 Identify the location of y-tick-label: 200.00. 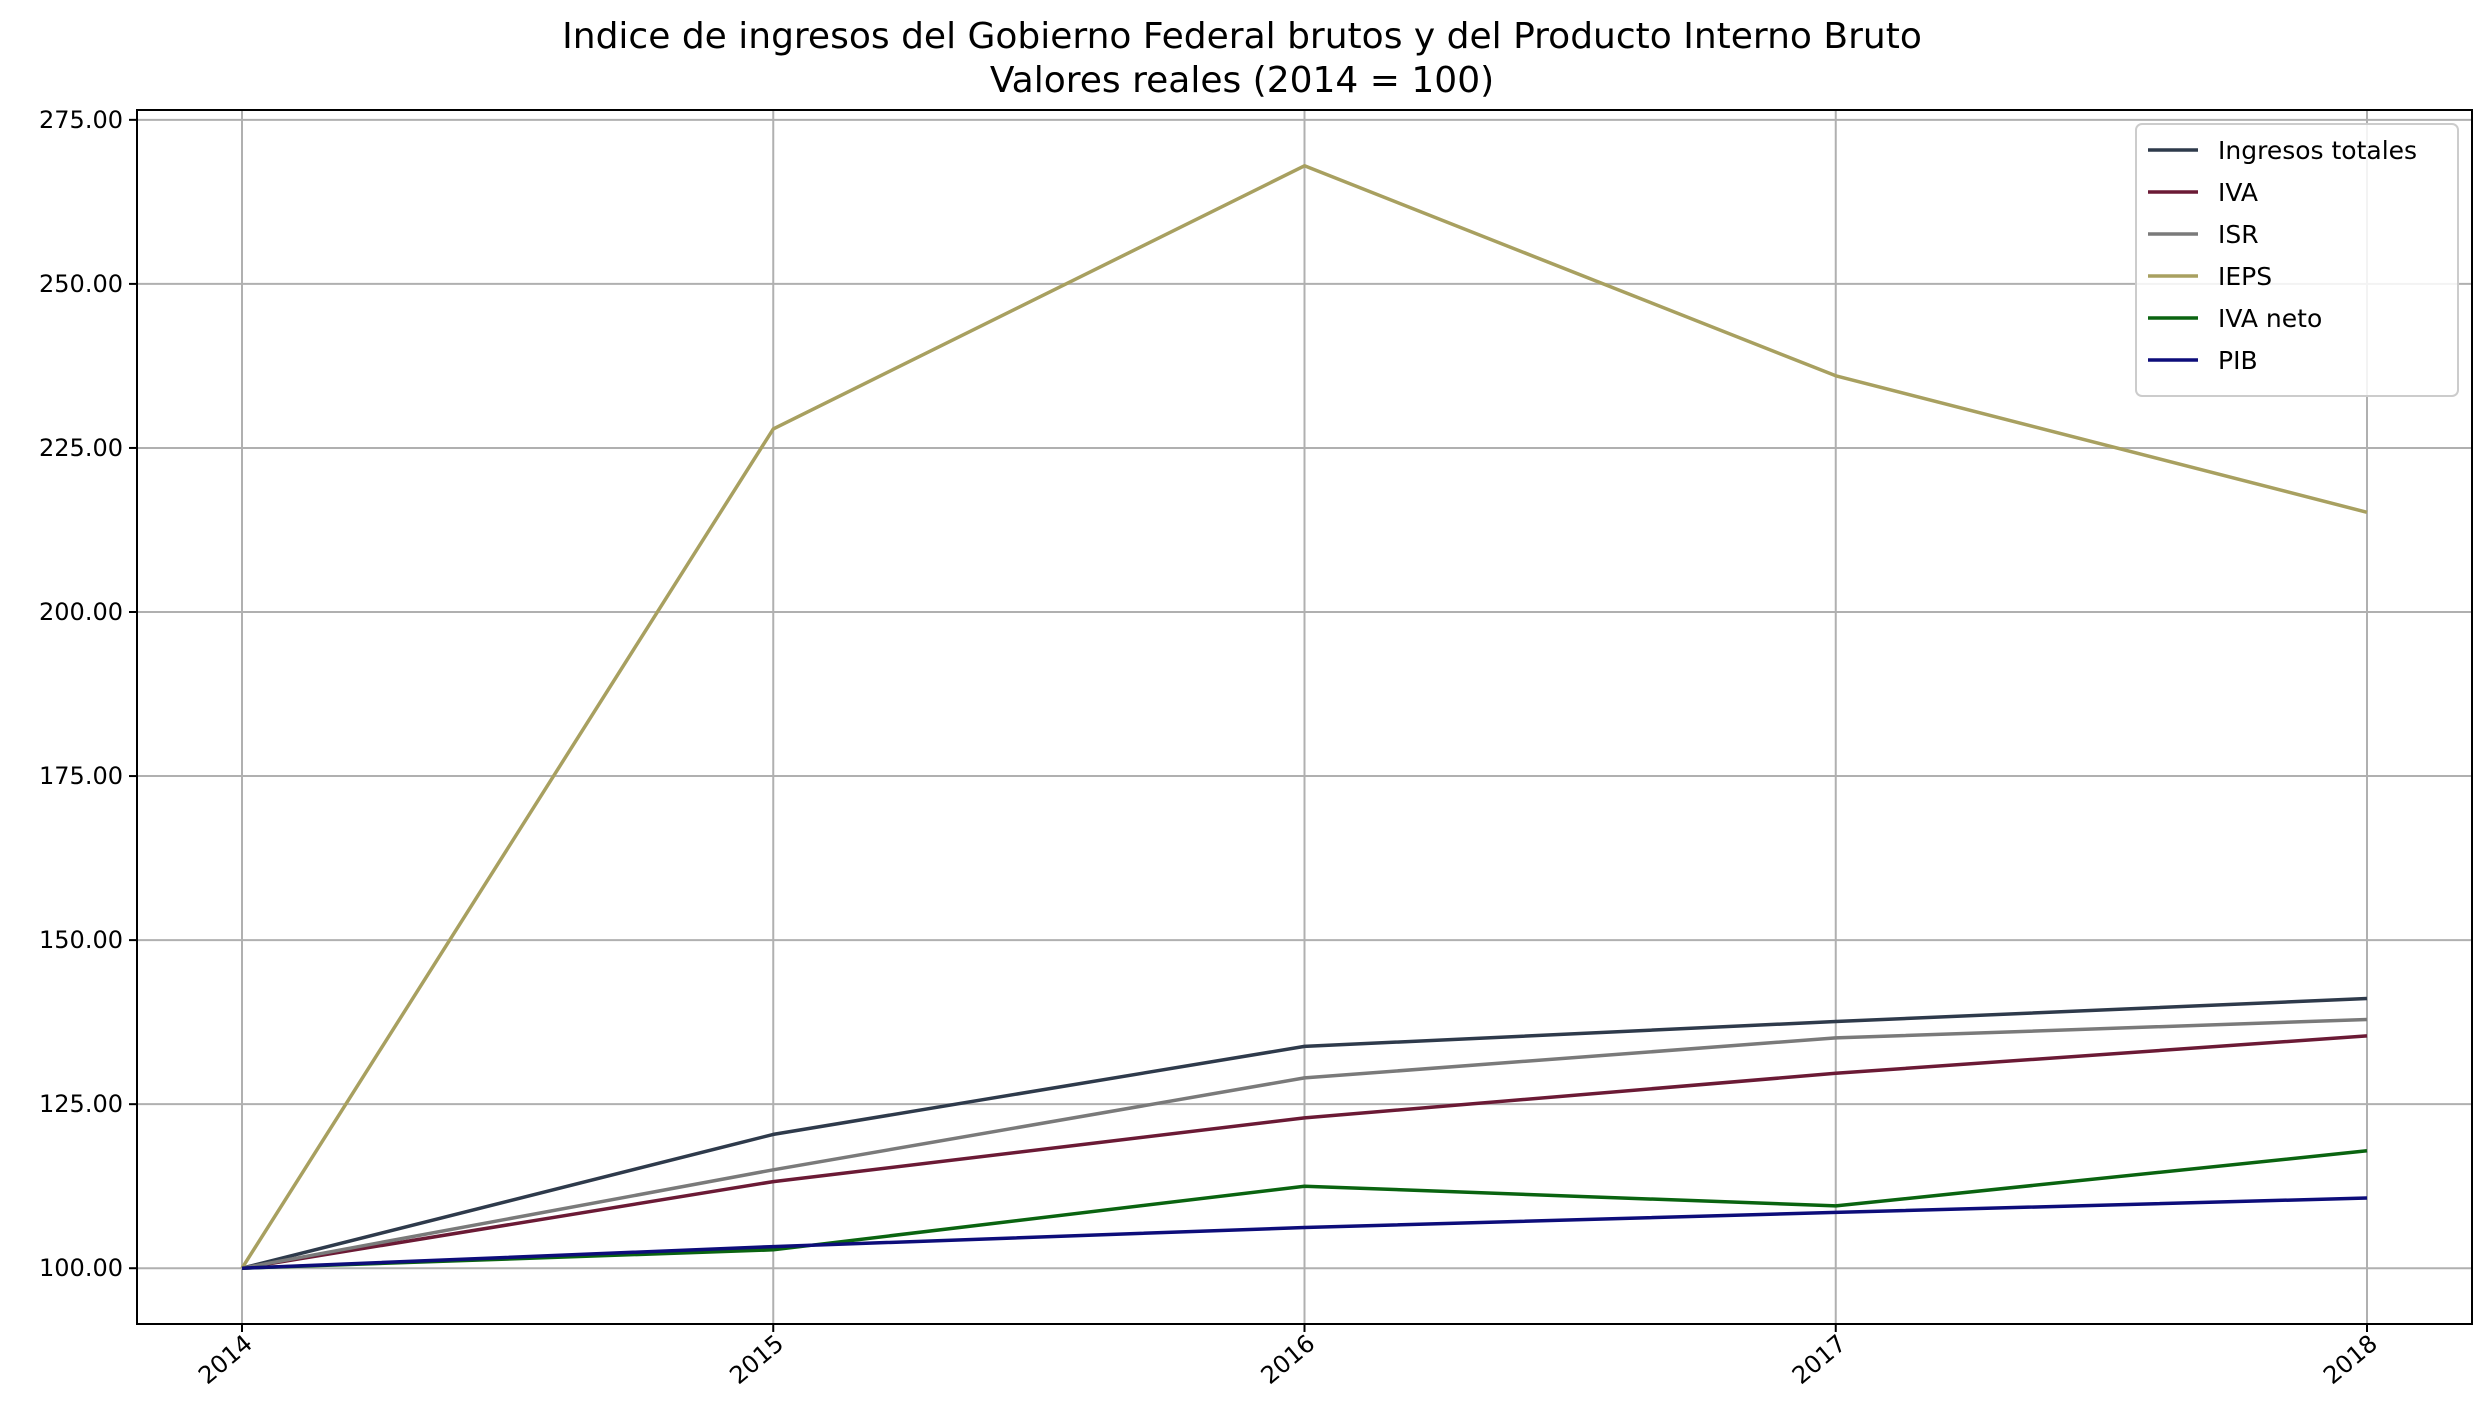
(81, 612).